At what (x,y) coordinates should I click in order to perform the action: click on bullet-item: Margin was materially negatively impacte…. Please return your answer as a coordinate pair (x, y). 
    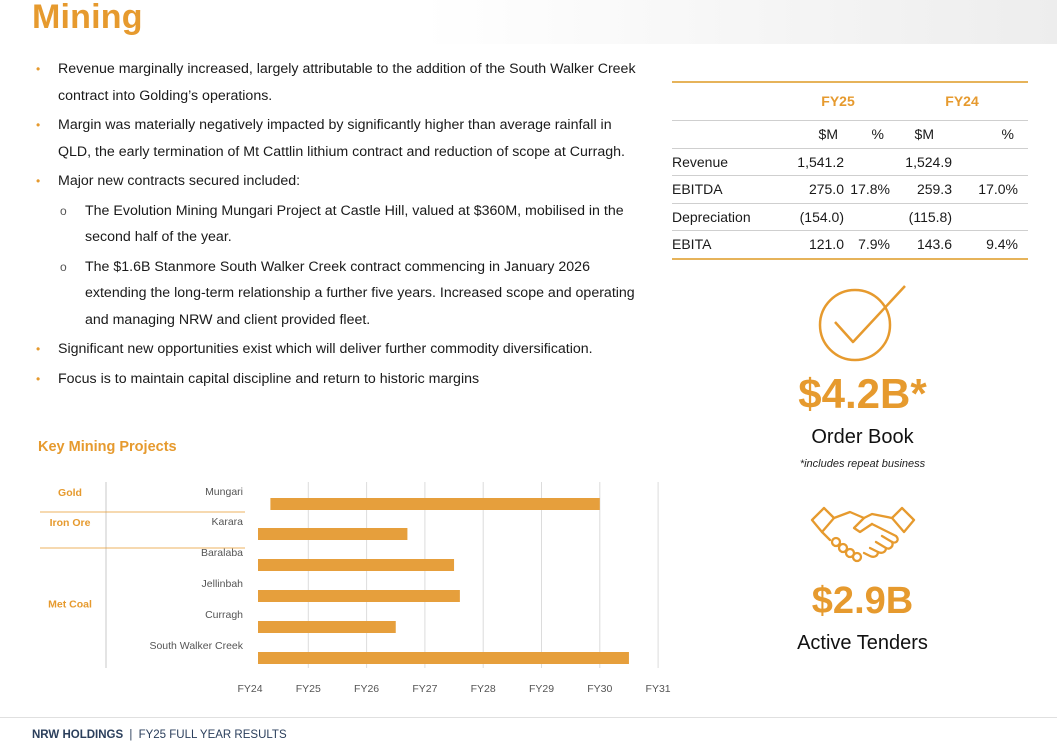
    Looking at the image, I should click on (336, 138).